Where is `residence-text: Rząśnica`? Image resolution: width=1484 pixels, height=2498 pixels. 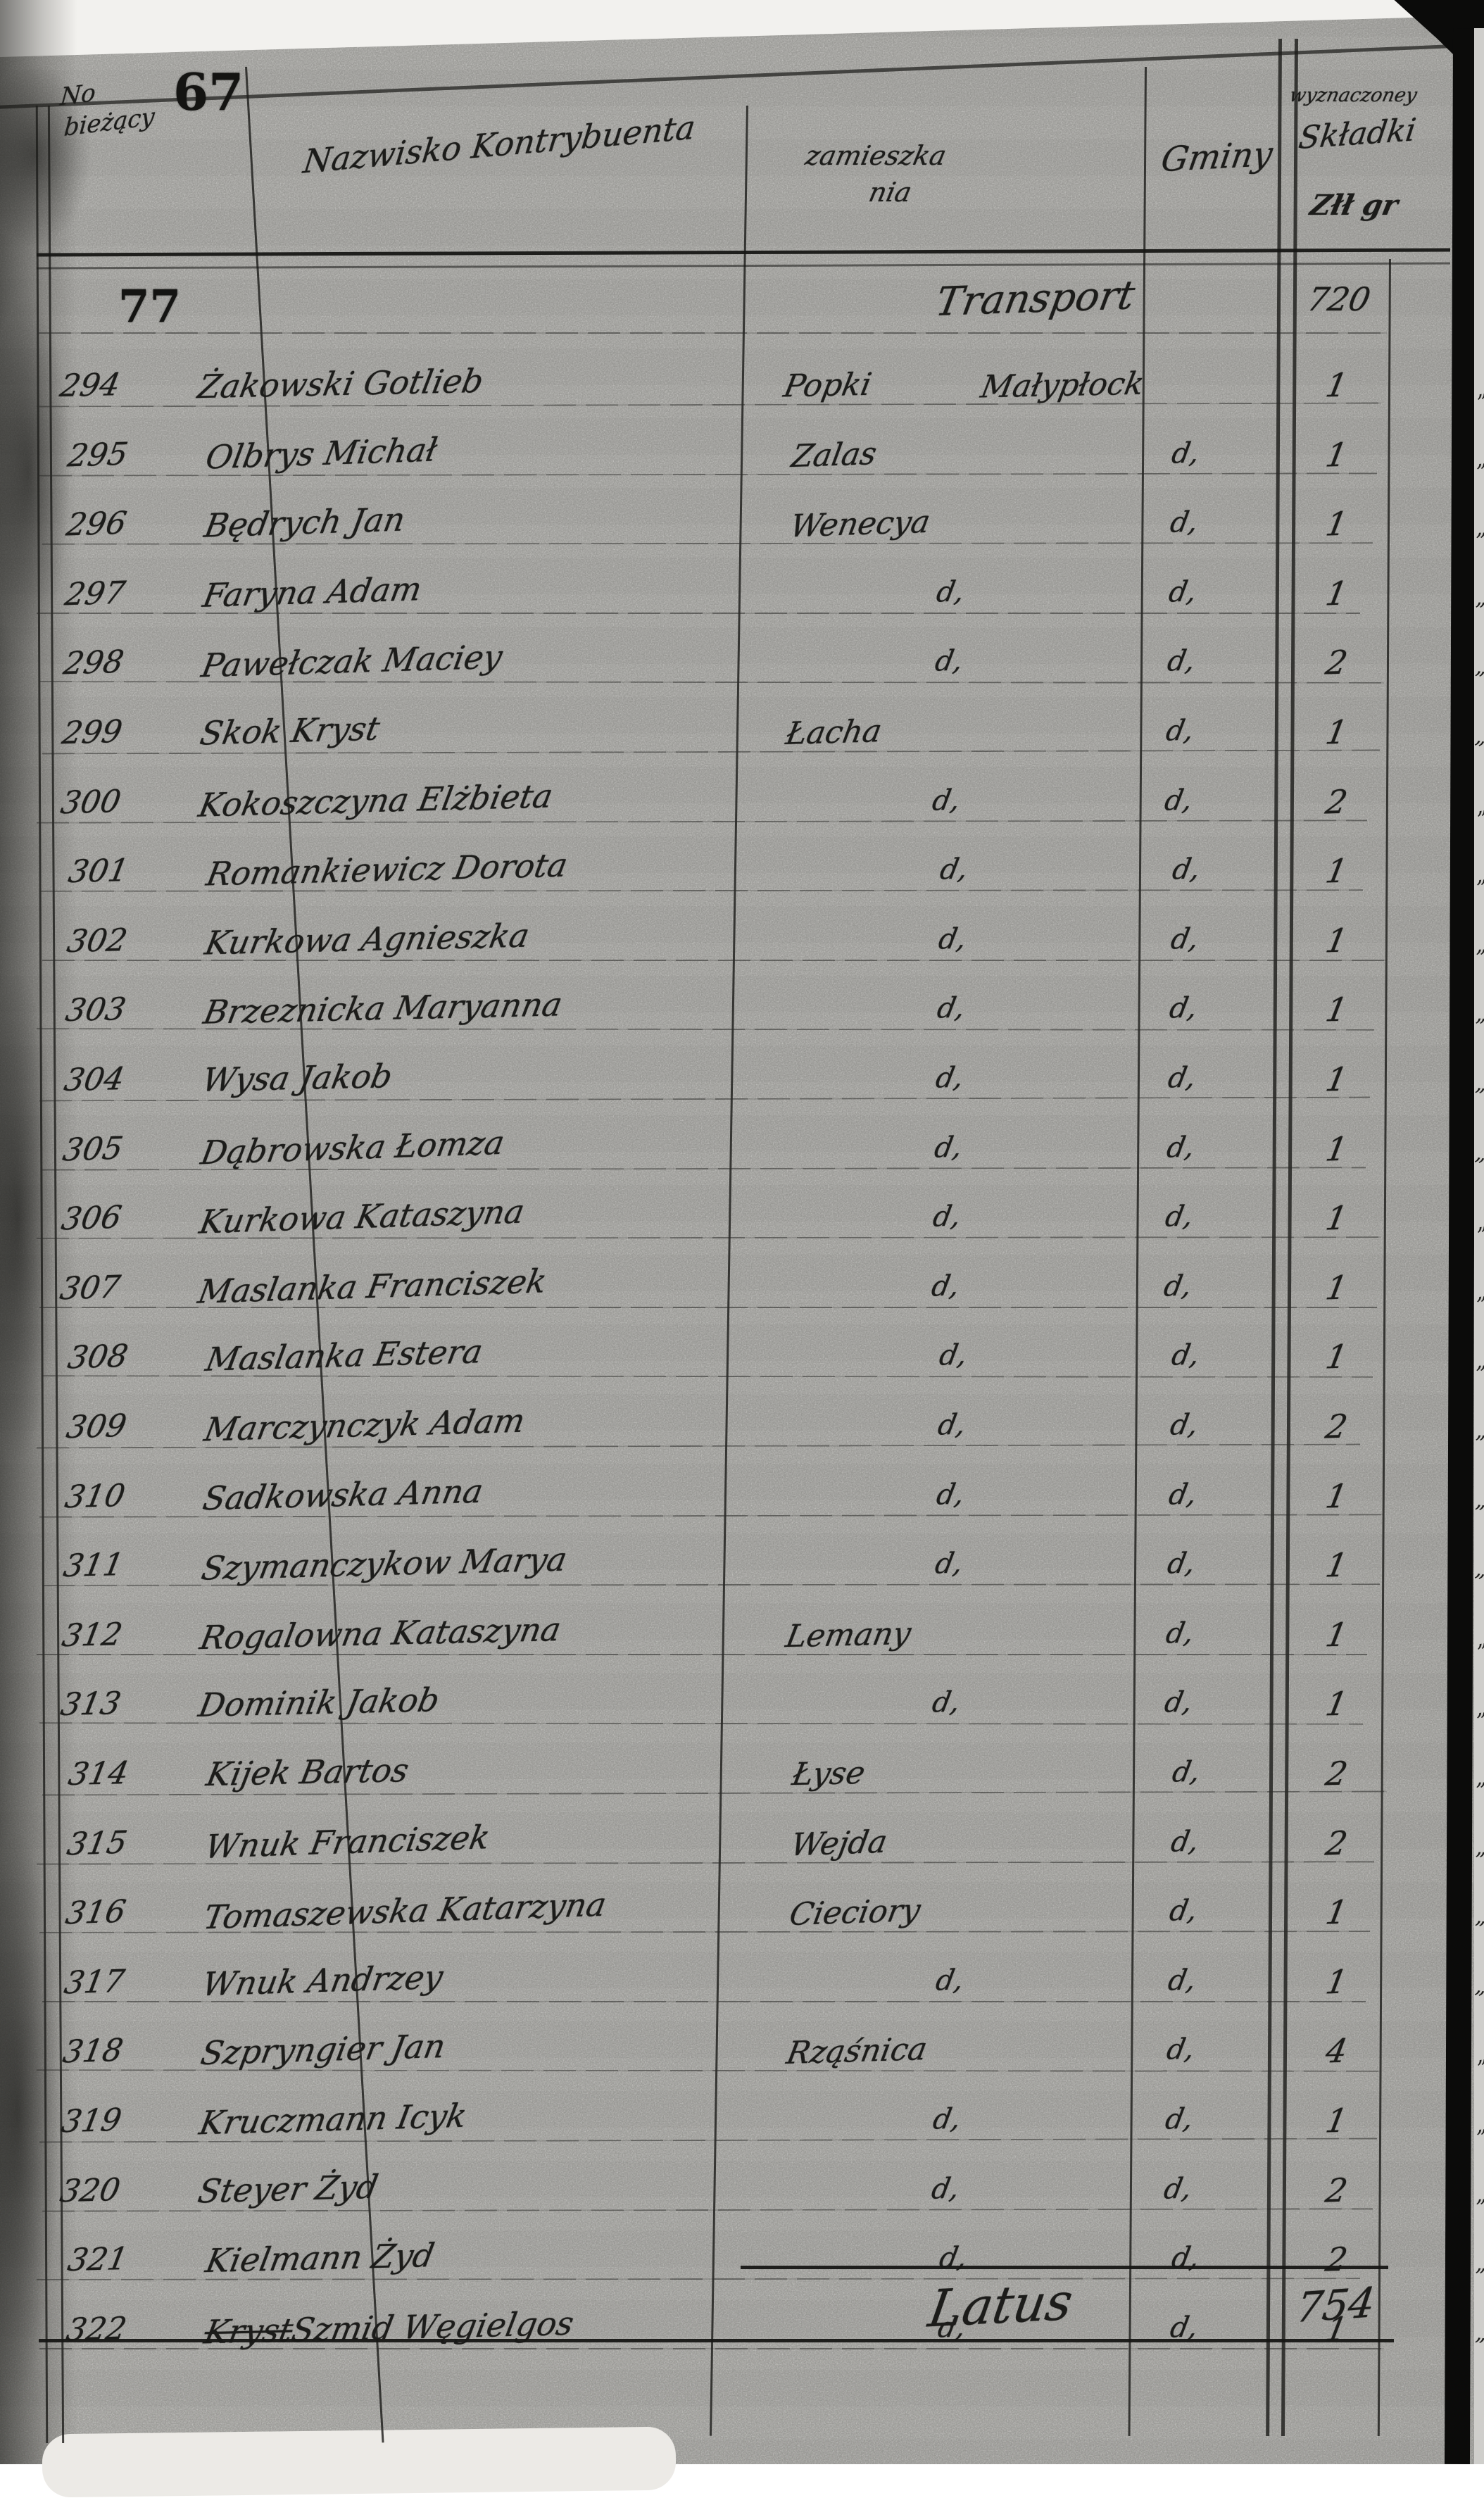 residence-text: Rząśnica is located at coordinates (857, 2051).